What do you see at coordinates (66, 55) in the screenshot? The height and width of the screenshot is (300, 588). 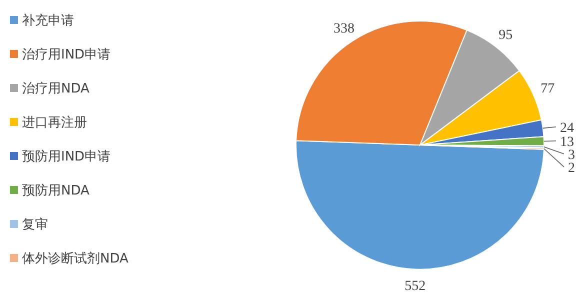 I see `legend-label: 治疗用IND申请` at bounding box center [66, 55].